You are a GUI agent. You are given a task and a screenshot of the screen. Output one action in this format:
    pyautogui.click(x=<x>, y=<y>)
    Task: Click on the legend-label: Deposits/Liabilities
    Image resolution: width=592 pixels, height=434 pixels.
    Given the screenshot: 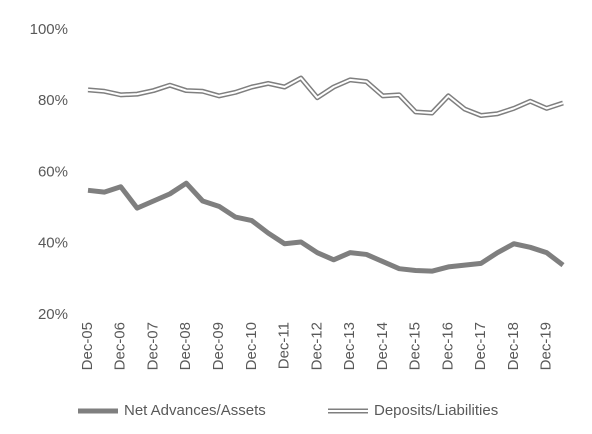 What is the action you would take?
    pyautogui.click(x=436, y=410)
    